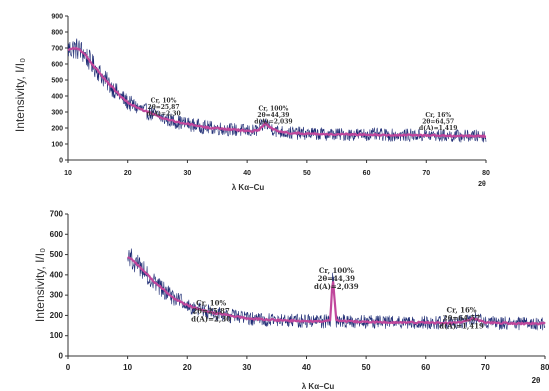 Image resolution: width=549 pixels, height=391 pixels. Describe the element at coordinates (57, 17) in the screenshot. I see `y-tick-label: 900` at that location.